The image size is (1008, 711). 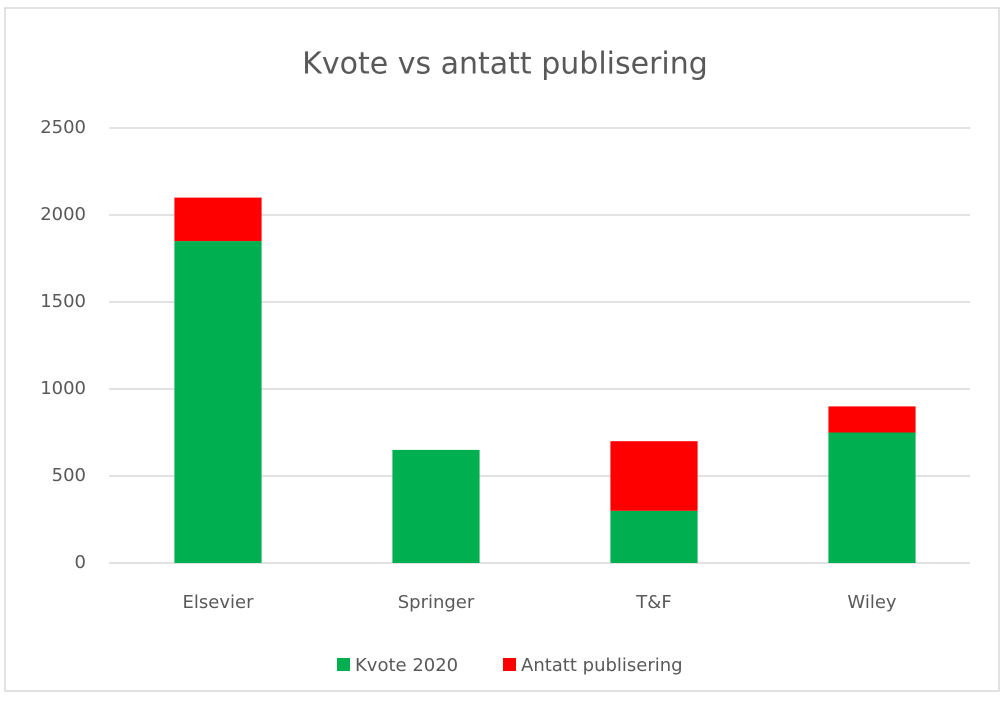 What do you see at coordinates (80, 562) in the screenshot?
I see `y-tick-label: 0` at bounding box center [80, 562].